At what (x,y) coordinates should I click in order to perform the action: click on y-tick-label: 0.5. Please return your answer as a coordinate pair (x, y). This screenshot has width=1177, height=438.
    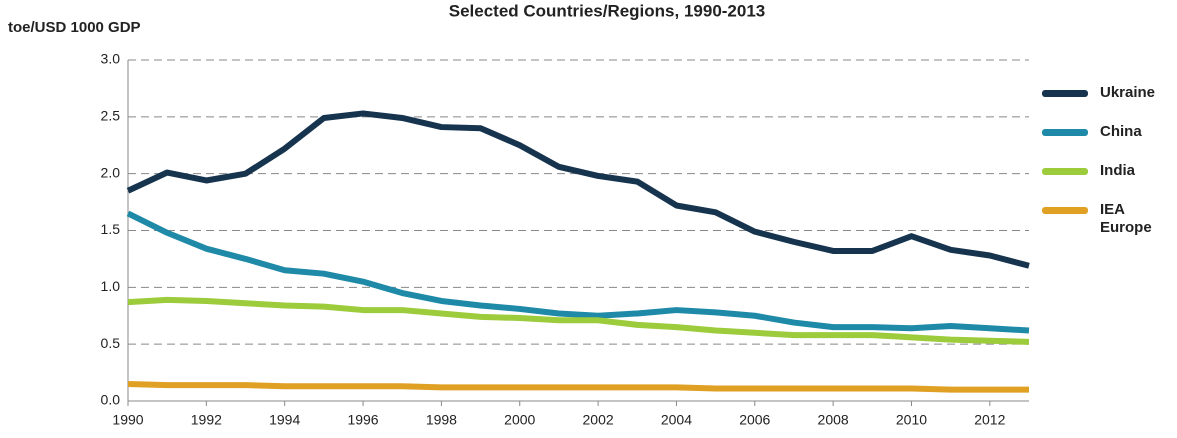
    Looking at the image, I should click on (111, 343).